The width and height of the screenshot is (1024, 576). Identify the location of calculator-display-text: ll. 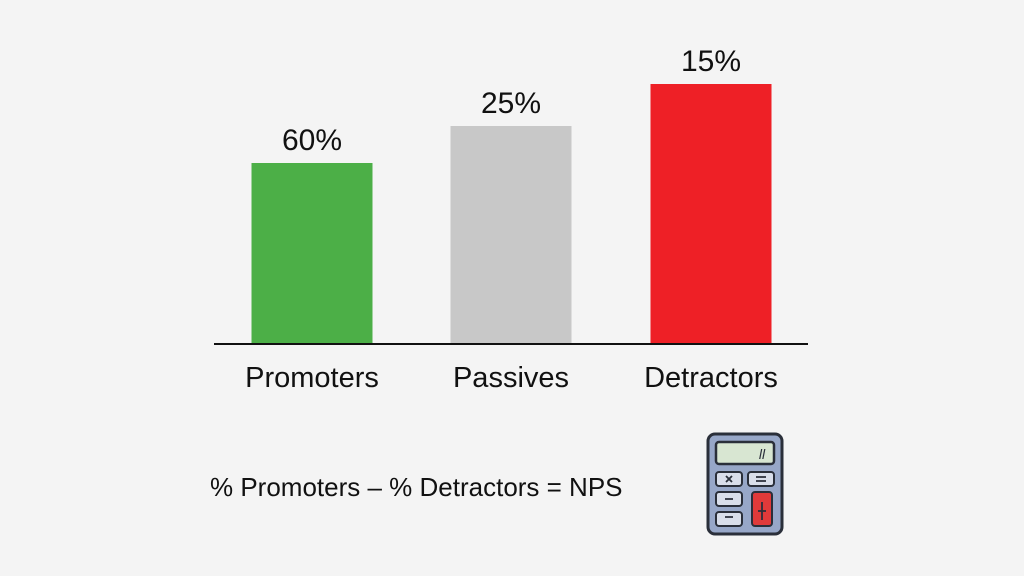
(762, 454).